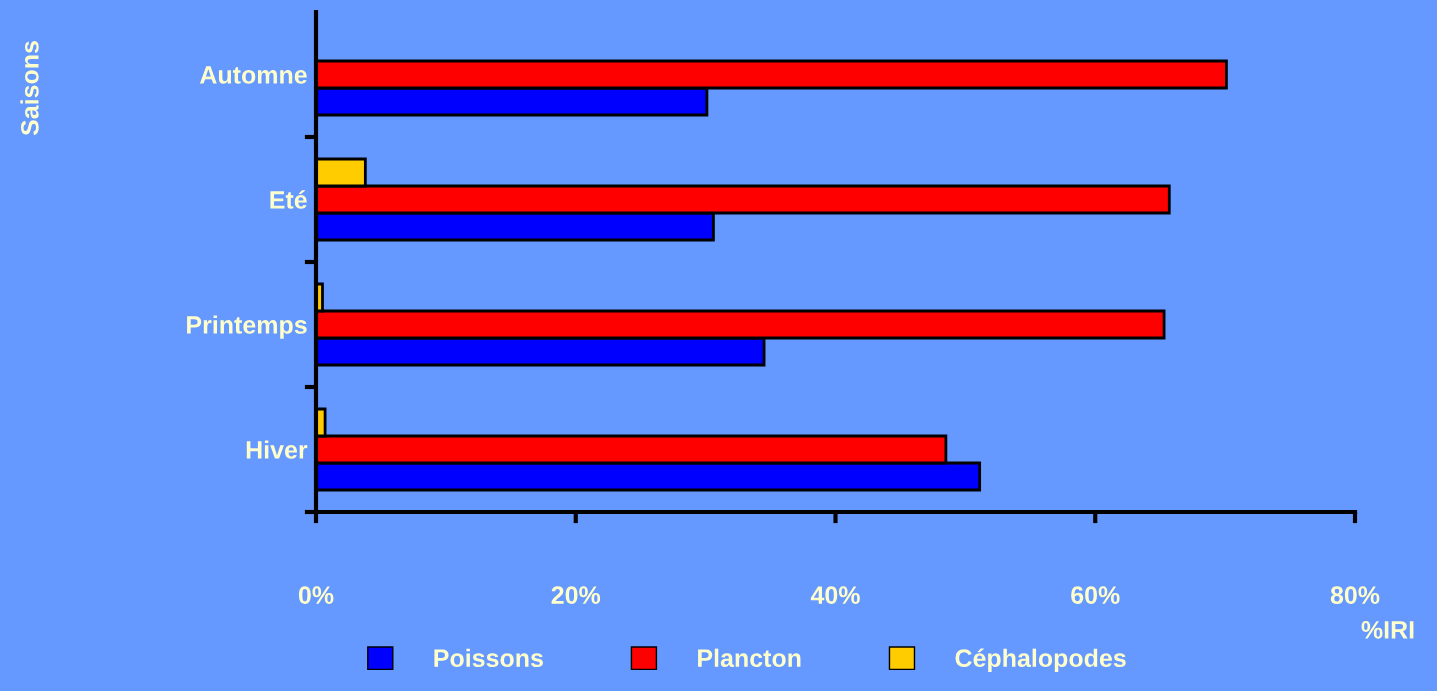  Describe the element at coordinates (488, 658) in the screenshot. I see `legend-label: Poissons` at that location.